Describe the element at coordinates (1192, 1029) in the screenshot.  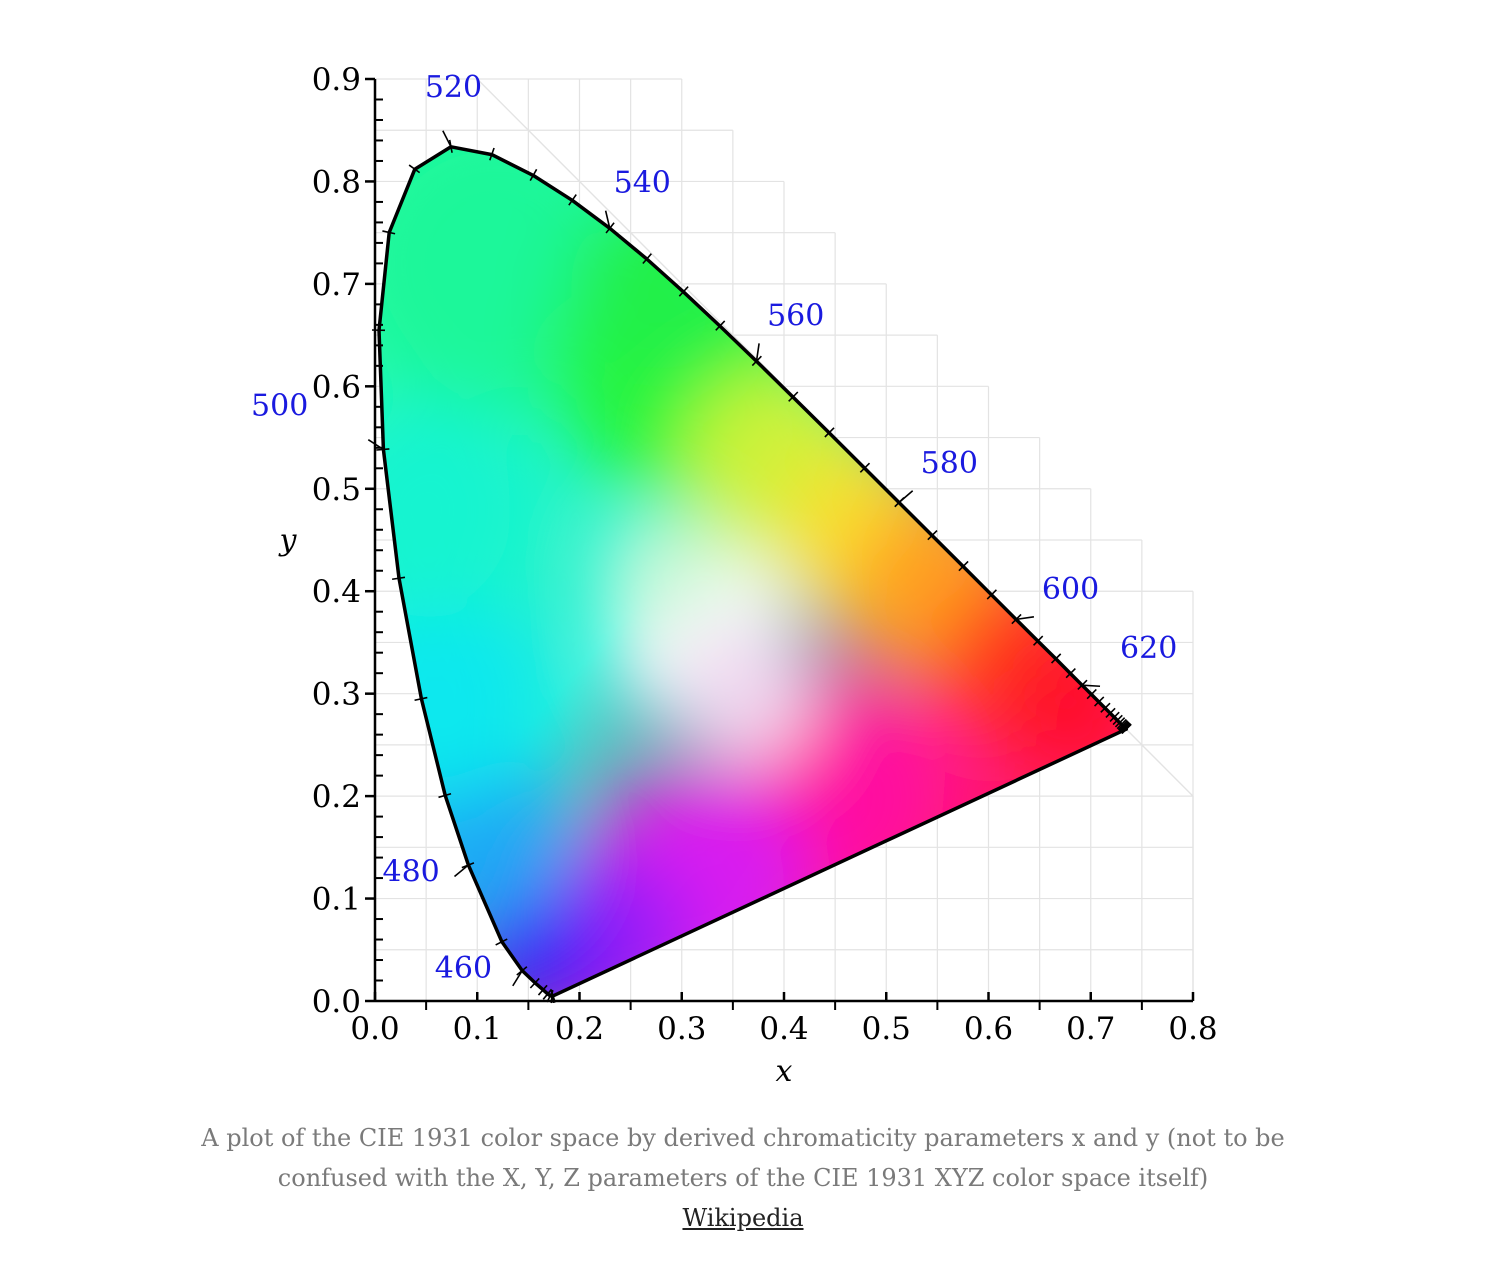
I see `x-tick-label: 0.8` at that location.